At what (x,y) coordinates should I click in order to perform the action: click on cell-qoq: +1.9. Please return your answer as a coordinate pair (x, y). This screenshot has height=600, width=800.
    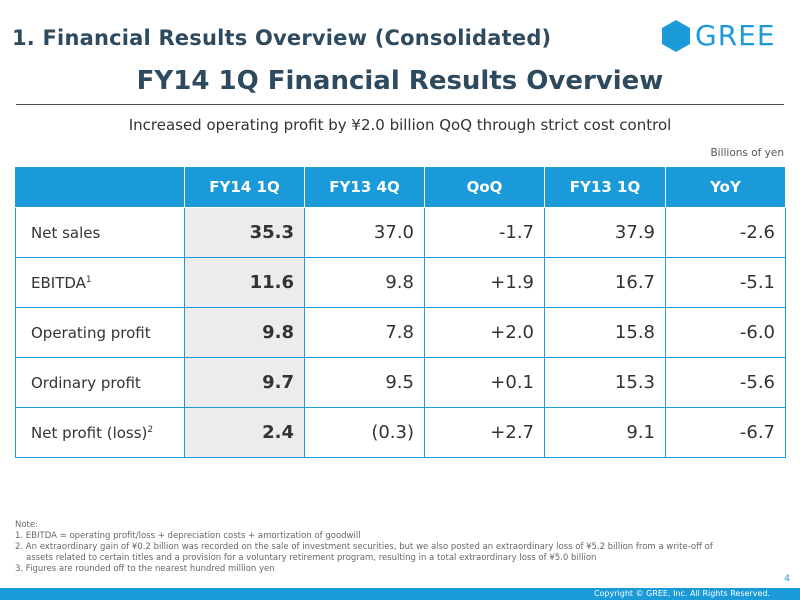
    Looking at the image, I should click on (484, 282).